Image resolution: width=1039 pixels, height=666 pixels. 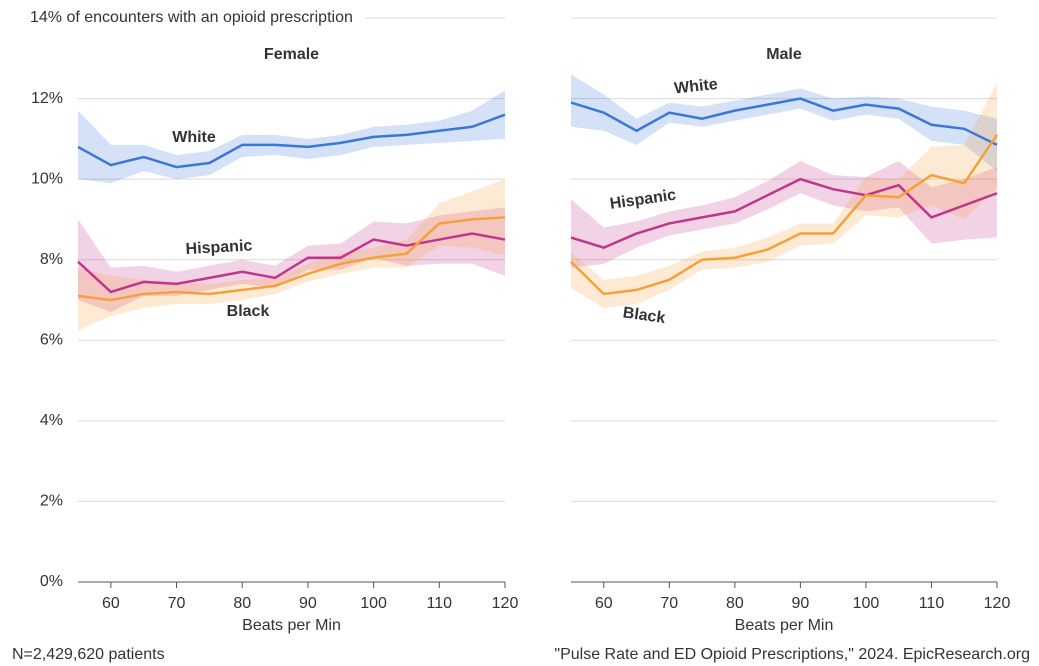 What do you see at coordinates (51, 259) in the screenshot?
I see `y-tick-label: 8%` at bounding box center [51, 259].